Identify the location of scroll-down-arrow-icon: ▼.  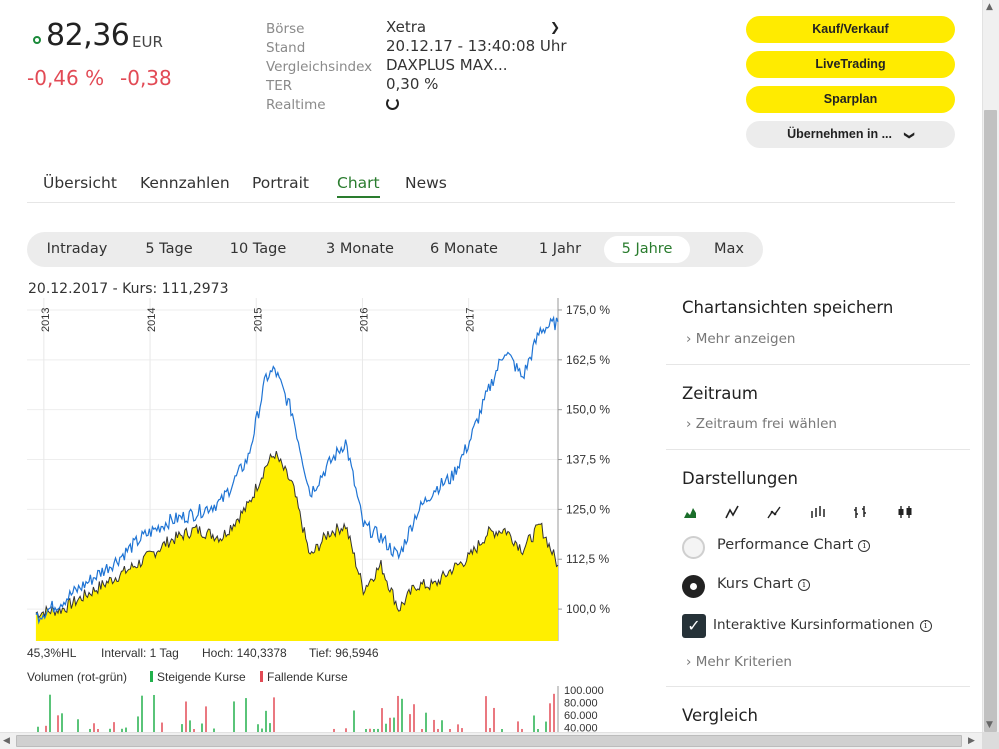
(989, 725).